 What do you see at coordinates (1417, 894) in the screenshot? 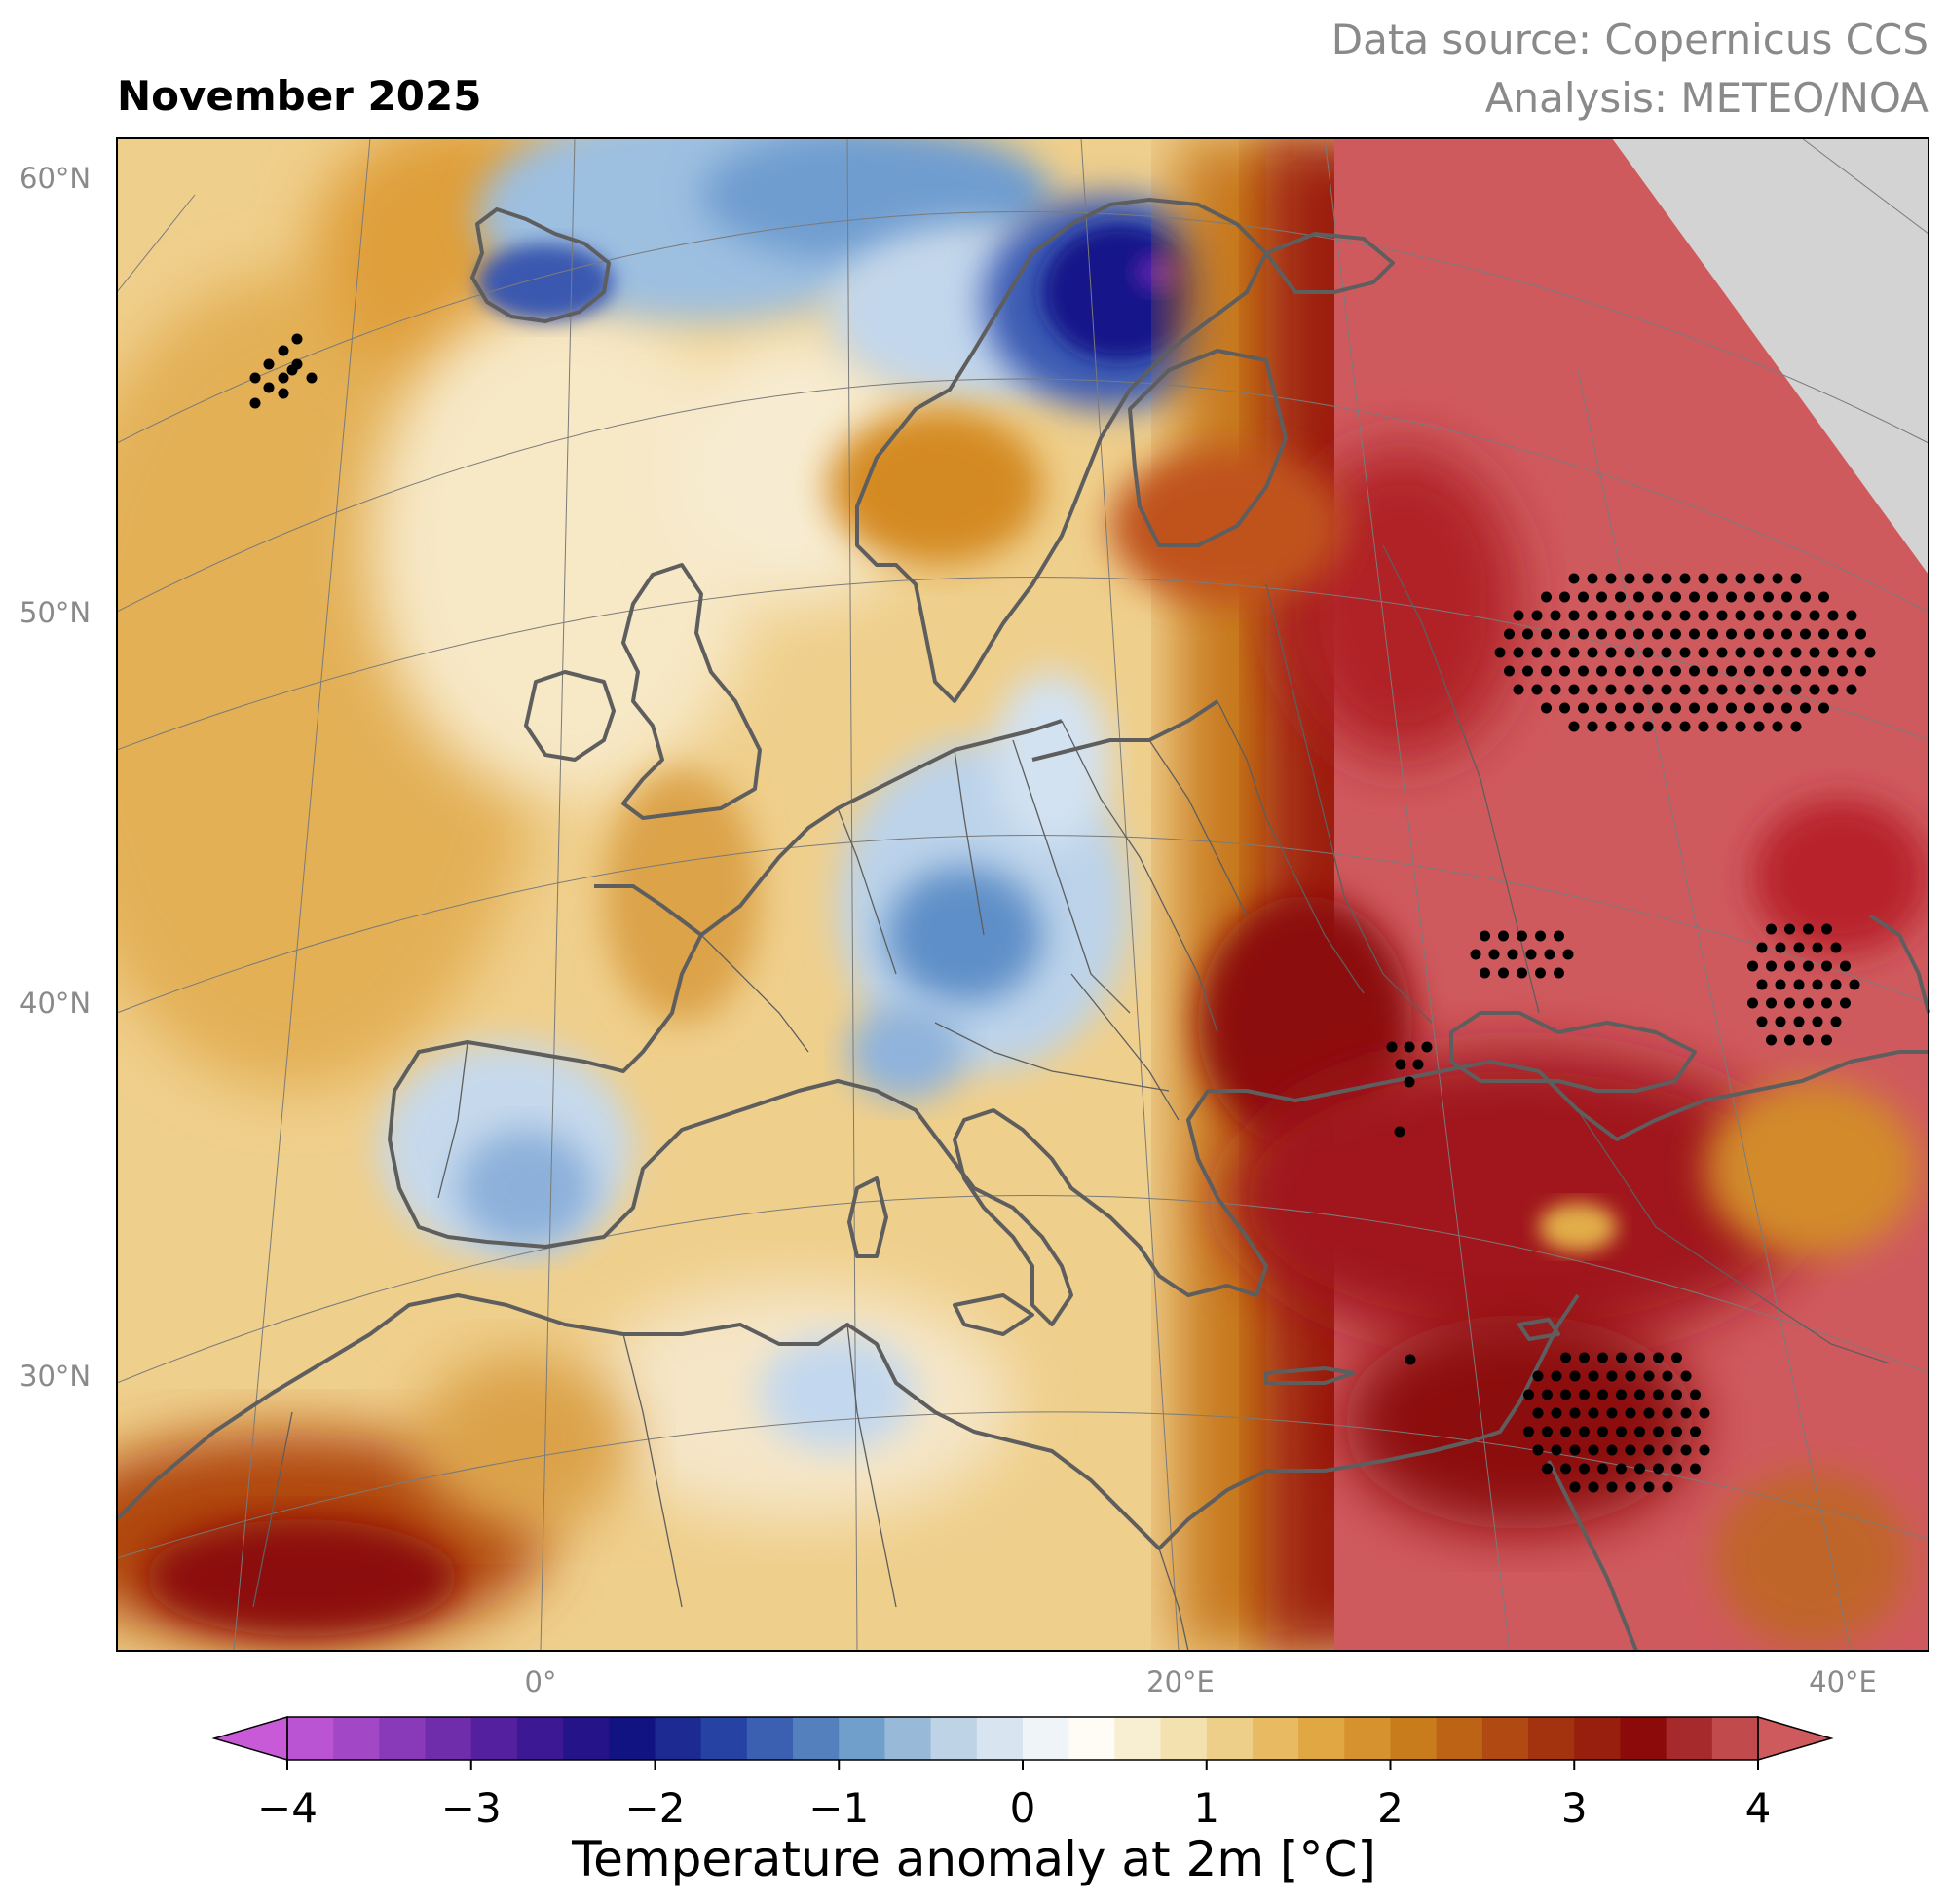
I see `meridian-30e` at bounding box center [1417, 894].